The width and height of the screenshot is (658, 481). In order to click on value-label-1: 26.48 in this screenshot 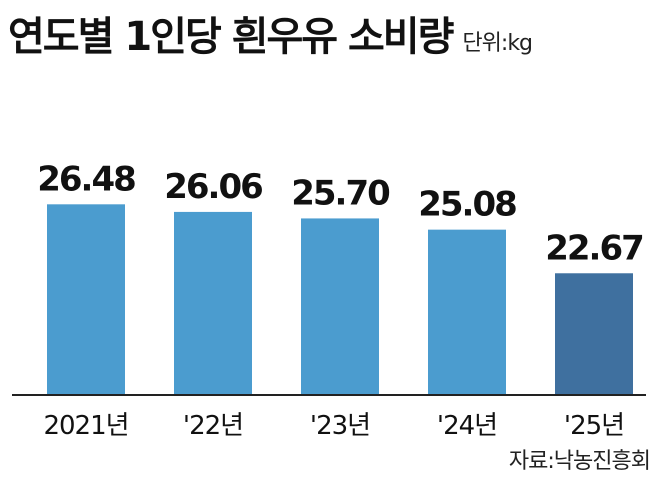, I will do `click(86, 179)`.